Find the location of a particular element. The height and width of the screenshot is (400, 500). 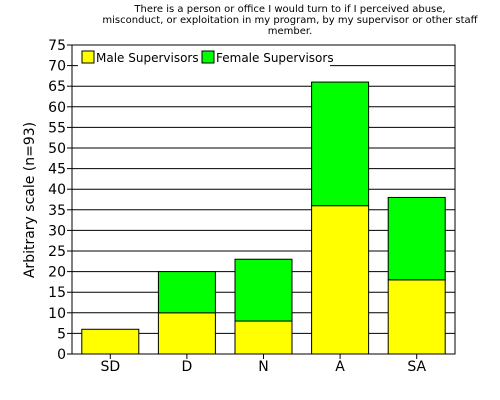

x-tick-label: SA is located at coordinates (416, 367).